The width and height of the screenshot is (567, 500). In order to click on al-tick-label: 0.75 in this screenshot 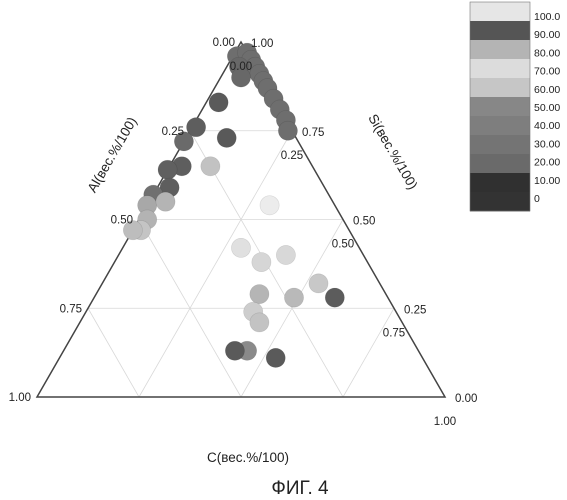, I will do `click(71, 309)`.